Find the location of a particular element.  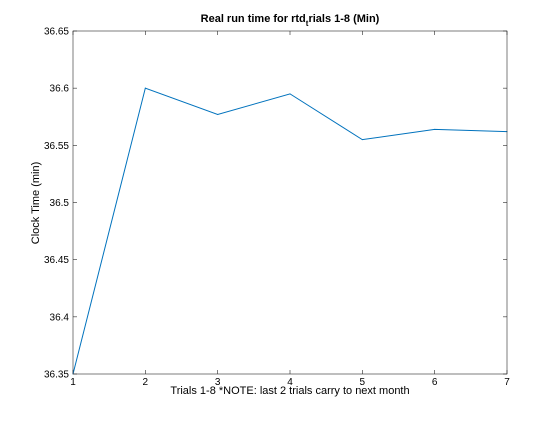

x-tick-label: 2 is located at coordinates (146, 382).